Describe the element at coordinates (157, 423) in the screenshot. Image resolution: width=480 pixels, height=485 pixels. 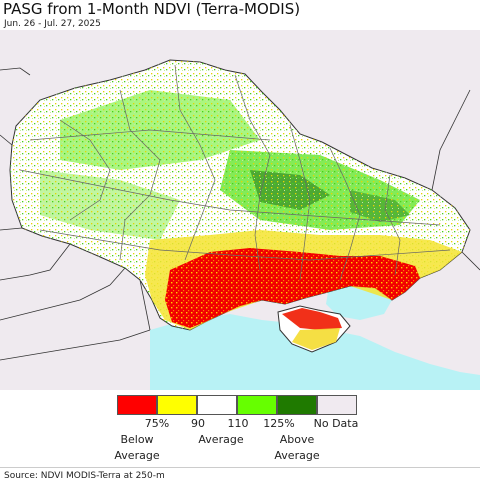
I see `legend-tick-75: 75%` at that location.